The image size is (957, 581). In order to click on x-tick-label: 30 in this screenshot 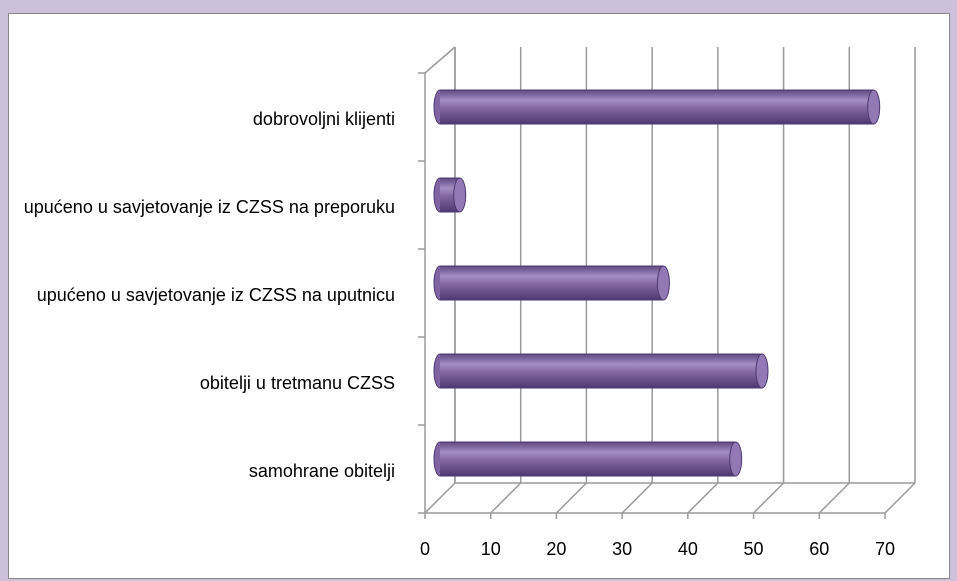, I will do `click(622, 549)`.